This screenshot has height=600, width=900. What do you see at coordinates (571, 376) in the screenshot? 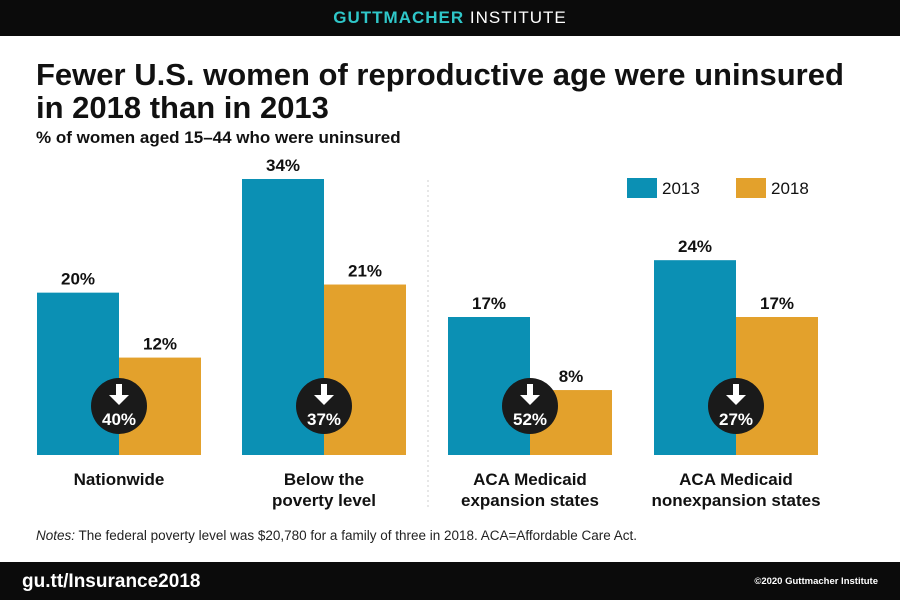
I see `data-label-2018: 8%` at bounding box center [571, 376].